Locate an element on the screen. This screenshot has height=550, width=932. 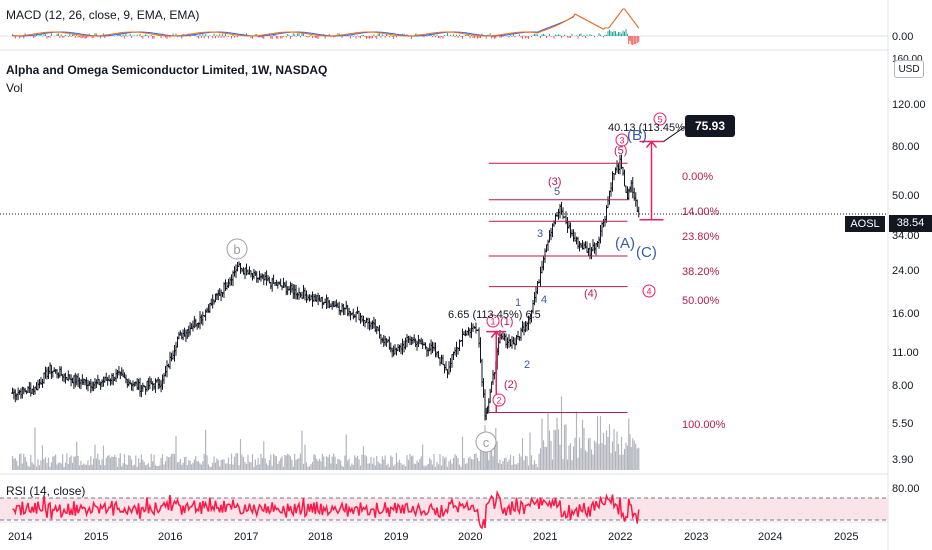
wave-b-circle-text: b is located at coordinates (236, 249).